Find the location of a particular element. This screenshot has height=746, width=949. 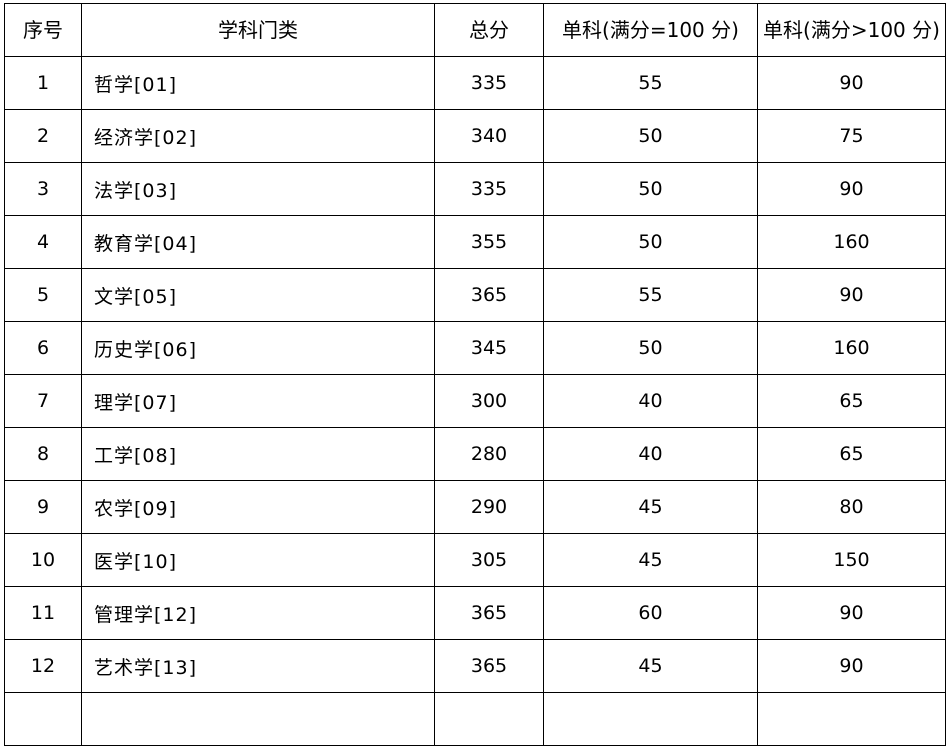

header-total: 总分 is located at coordinates (489, 30).